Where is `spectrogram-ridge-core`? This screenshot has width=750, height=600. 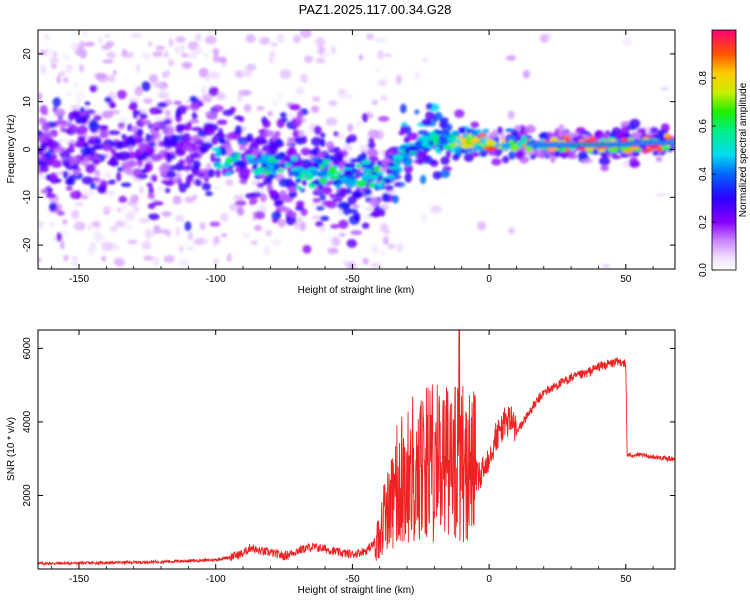
spectrogram-ridge-core is located at coordinates (673, 142).